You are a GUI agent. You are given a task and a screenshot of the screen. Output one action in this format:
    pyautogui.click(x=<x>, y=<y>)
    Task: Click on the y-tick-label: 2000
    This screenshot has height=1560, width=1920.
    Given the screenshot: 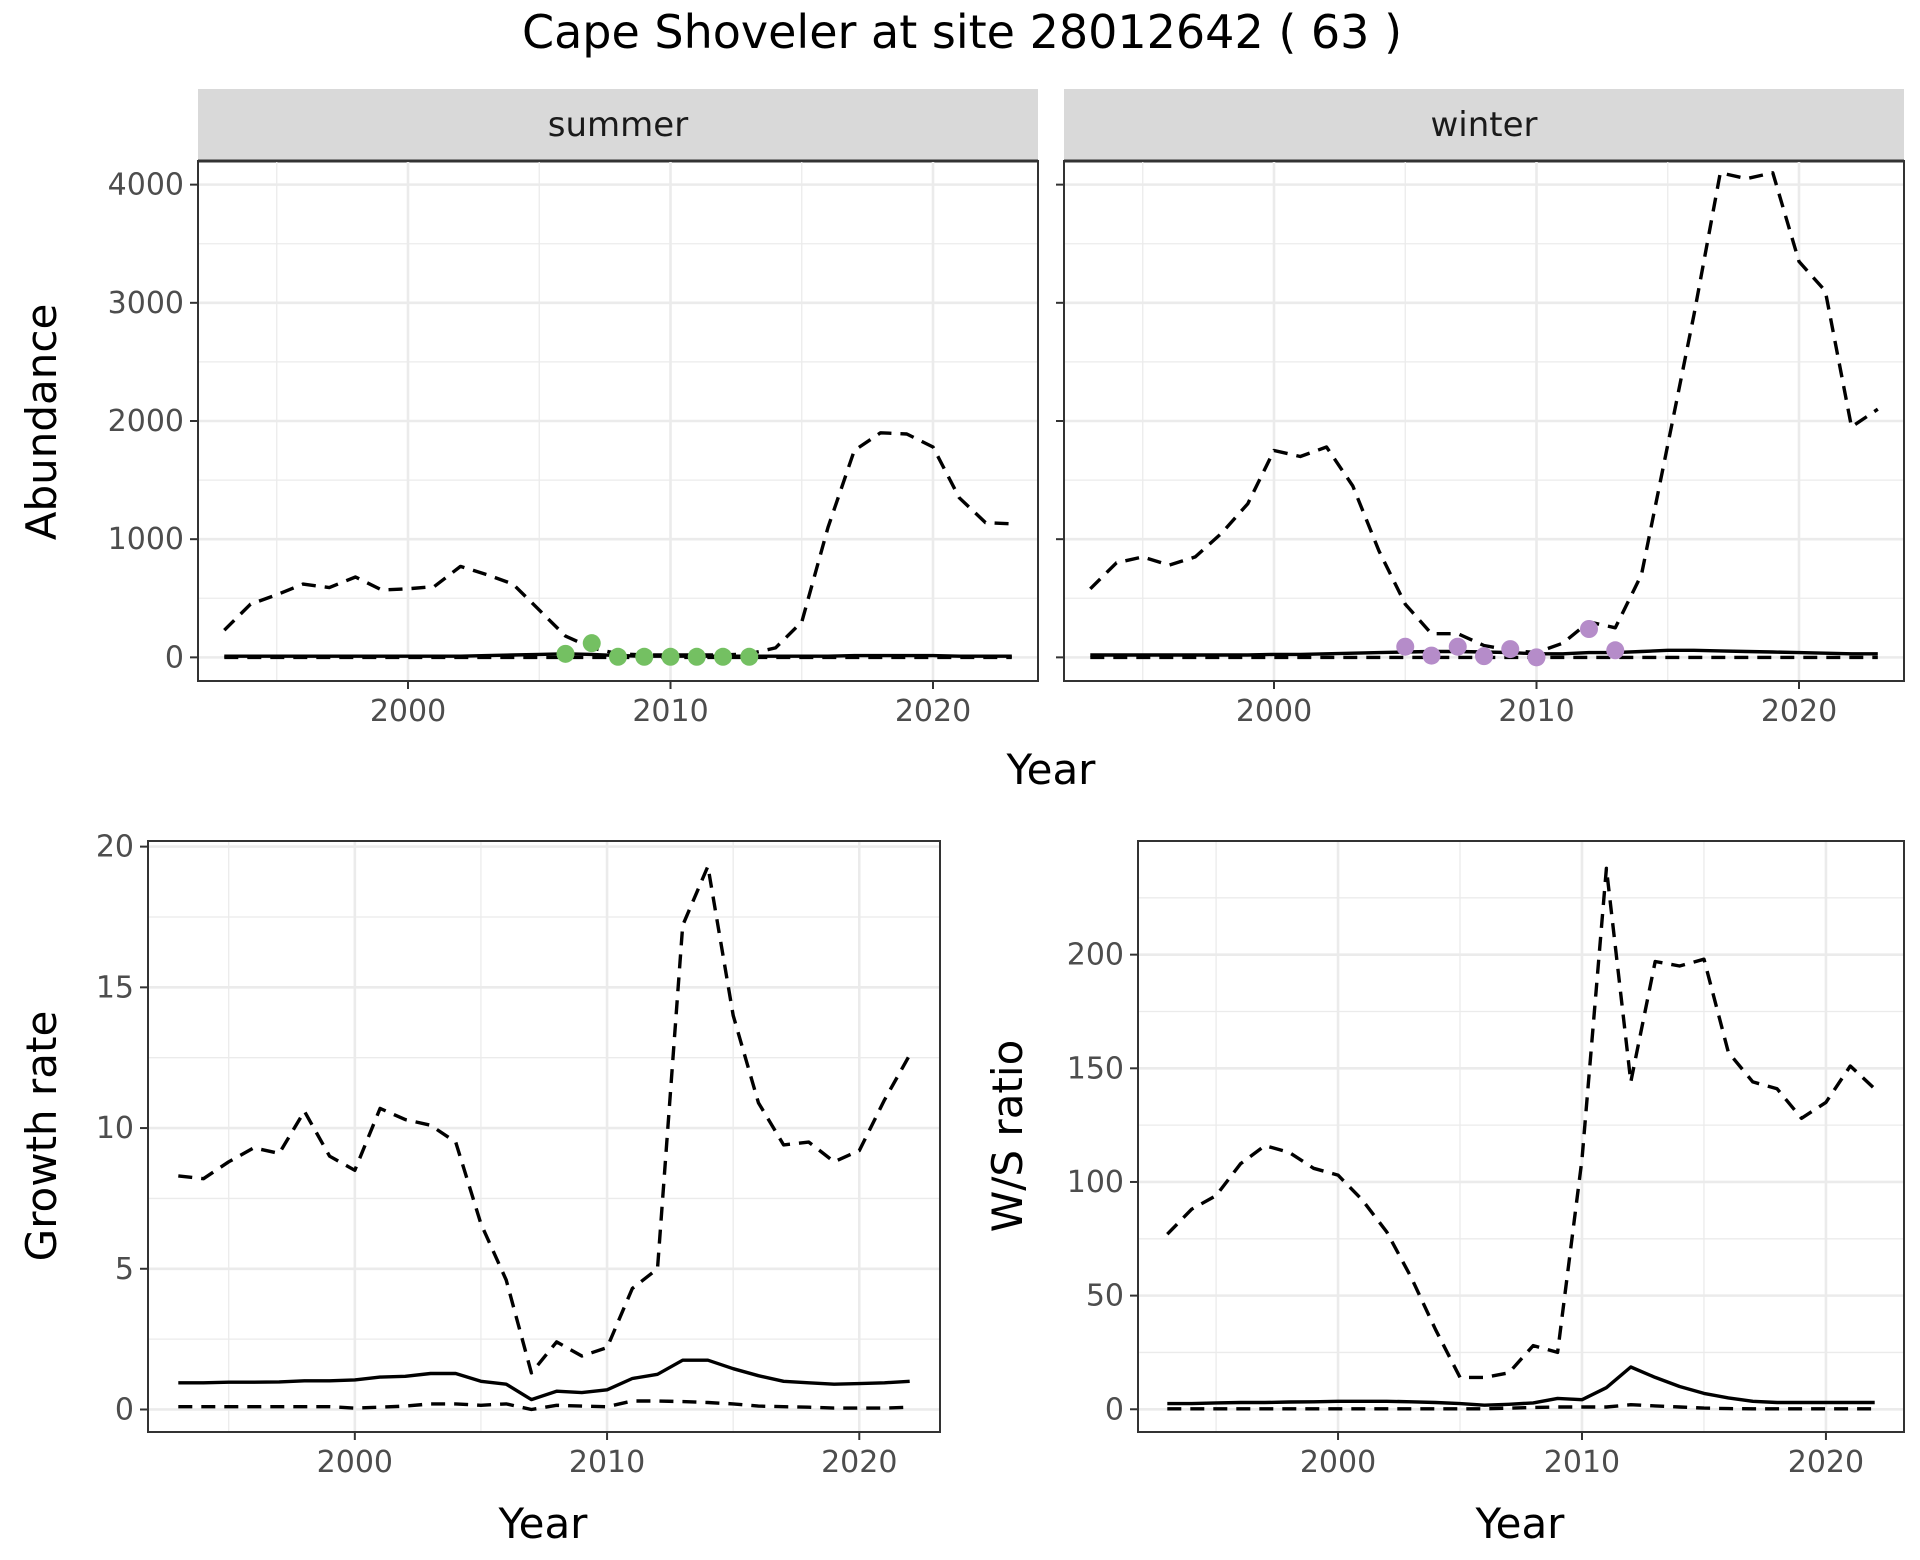 What is the action you would take?
    pyautogui.click(x=146, y=421)
    